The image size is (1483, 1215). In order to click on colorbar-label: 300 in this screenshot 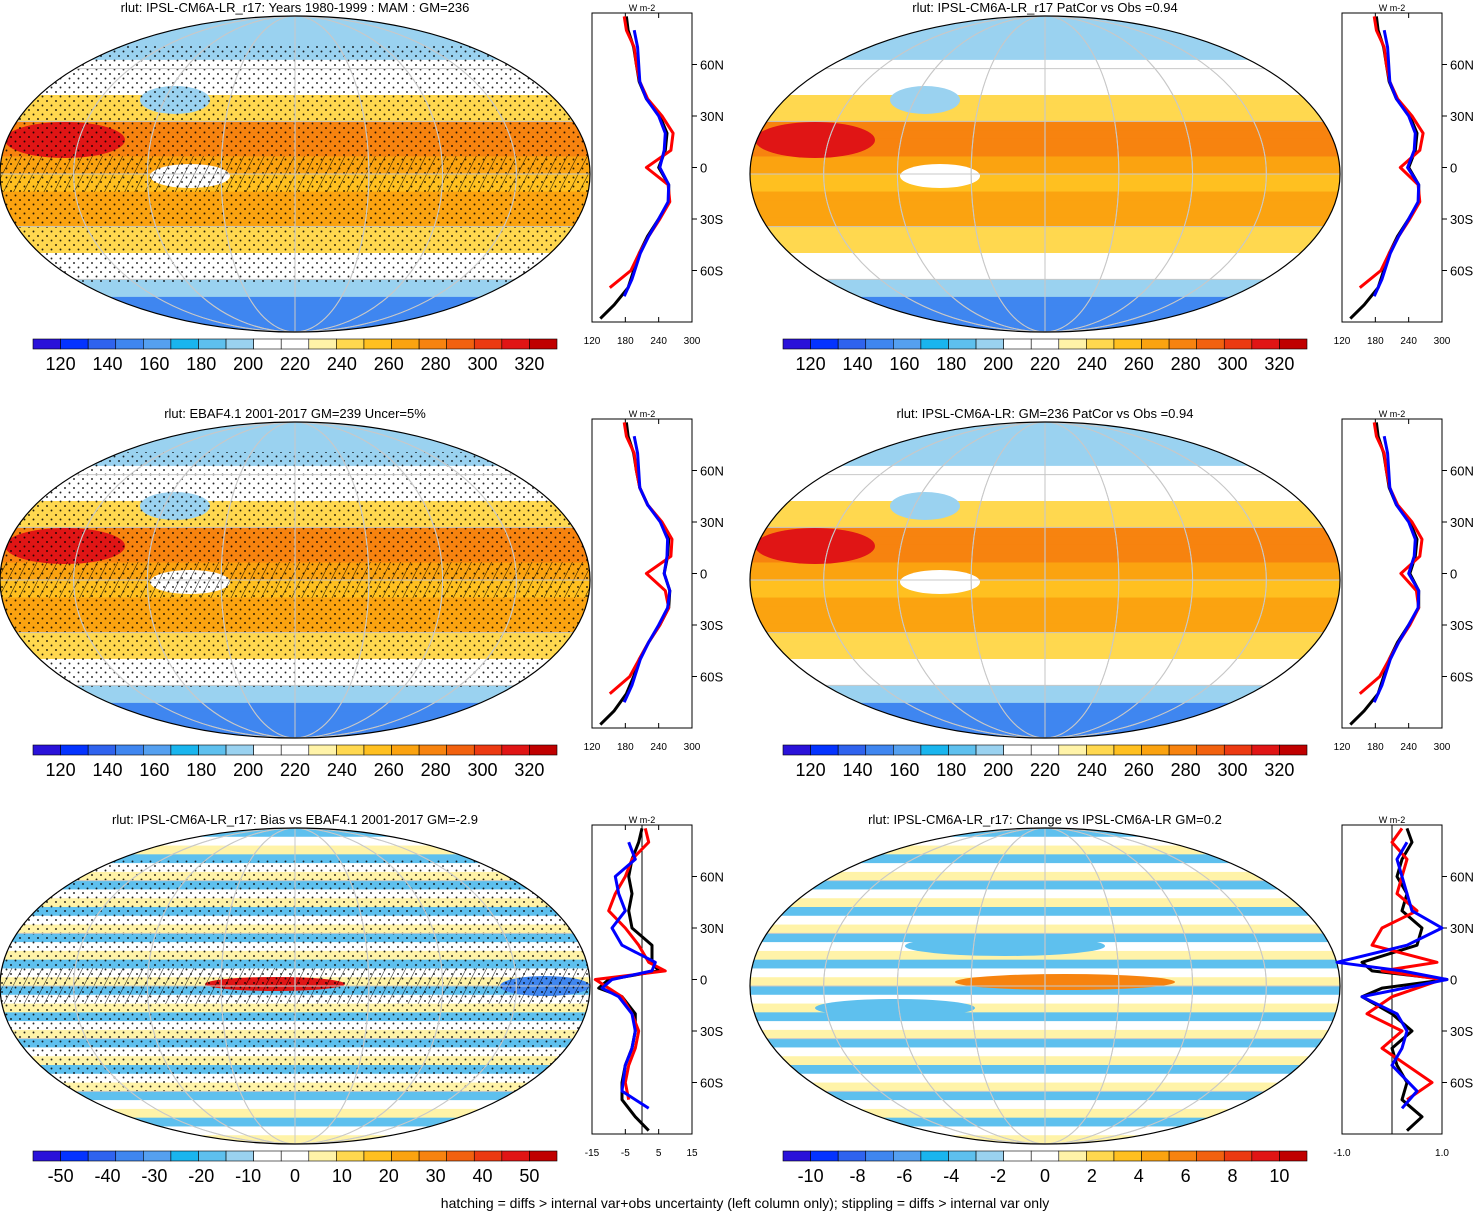, I will do `click(483, 770)`.